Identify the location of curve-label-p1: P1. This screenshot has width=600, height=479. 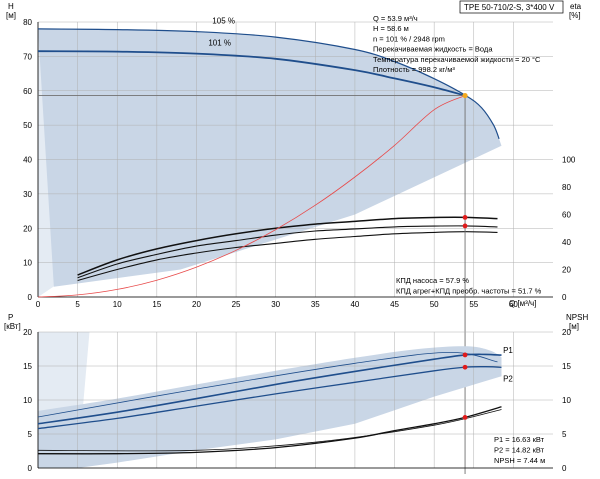
(508, 350).